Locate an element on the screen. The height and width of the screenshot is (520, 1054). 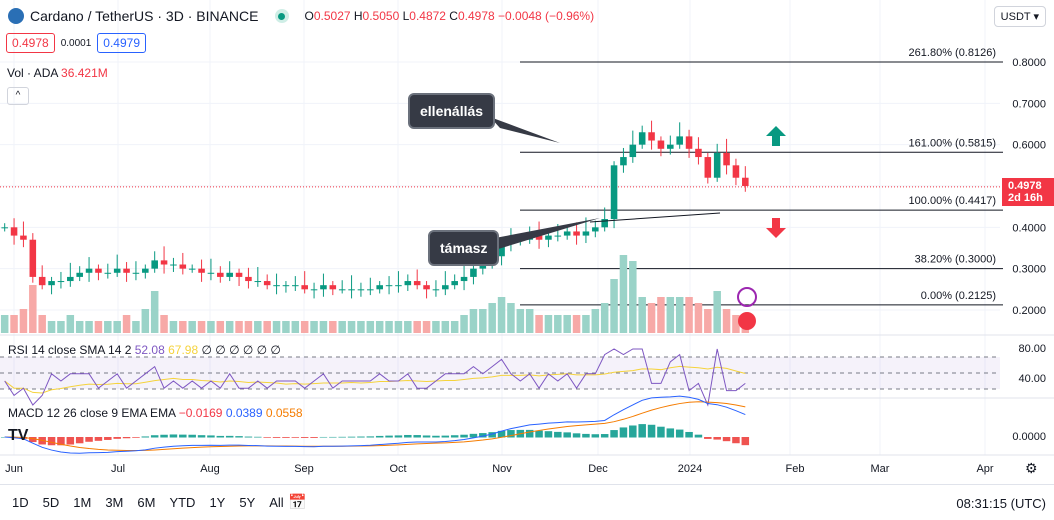
buy-price-button: 0.4979 is located at coordinates (121, 43).